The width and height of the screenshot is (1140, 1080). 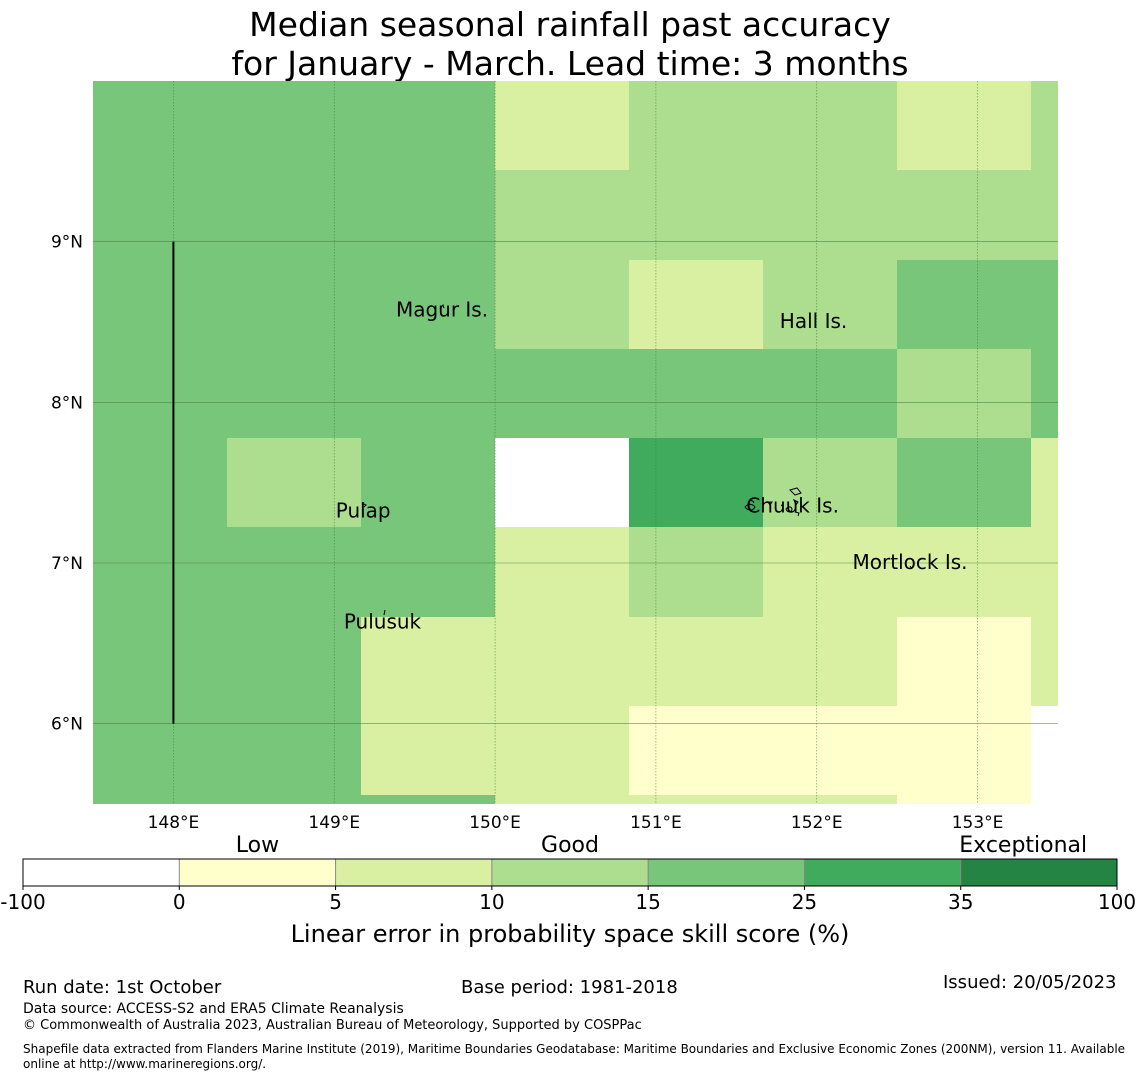 I want to click on longitude-tick-label: 152°E, so click(x=817, y=823).